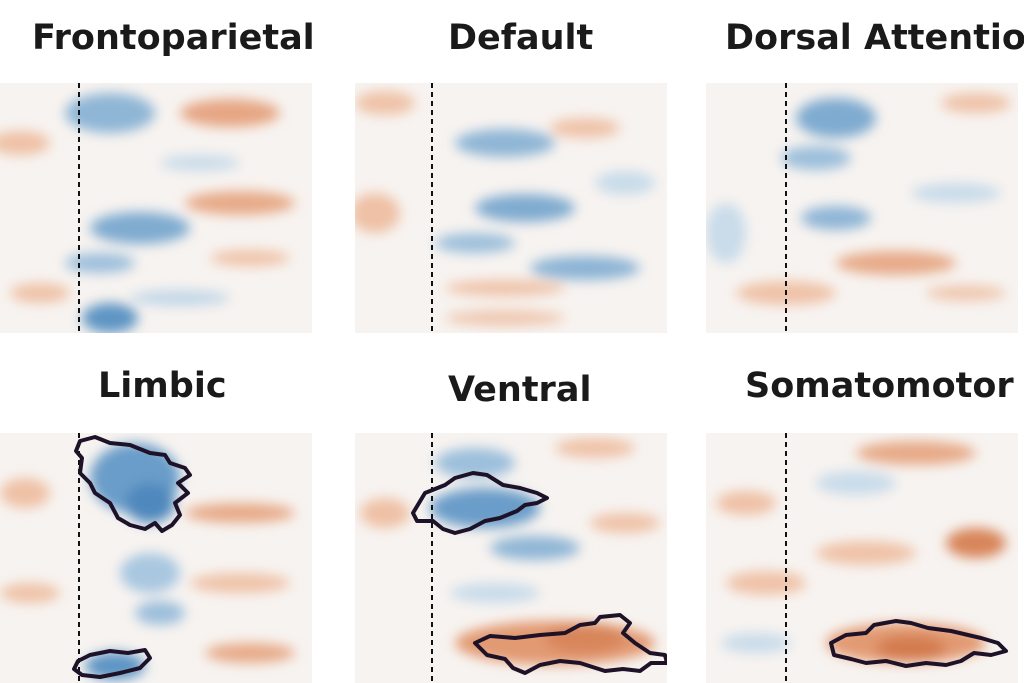 The width and height of the screenshot is (1024, 683). What do you see at coordinates (874, 38) in the screenshot?
I see `panel-title-dorsal-attention: Dorsal Attention` at bounding box center [874, 38].